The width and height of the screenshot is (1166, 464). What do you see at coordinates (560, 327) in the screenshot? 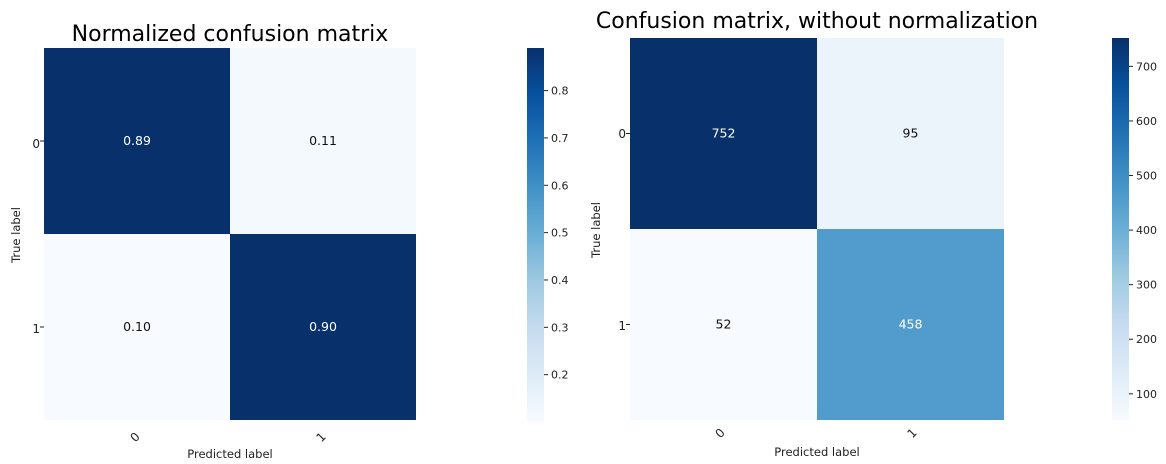
I see `colorbar-tick-label: 0.3` at bounding box center [560, 327].